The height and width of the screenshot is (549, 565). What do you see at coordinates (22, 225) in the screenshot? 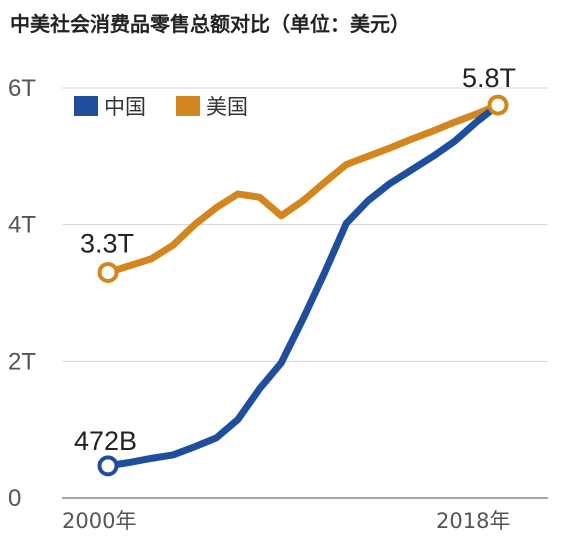
I see `y-tick-label: 4T` at bounding box center [22, 225].